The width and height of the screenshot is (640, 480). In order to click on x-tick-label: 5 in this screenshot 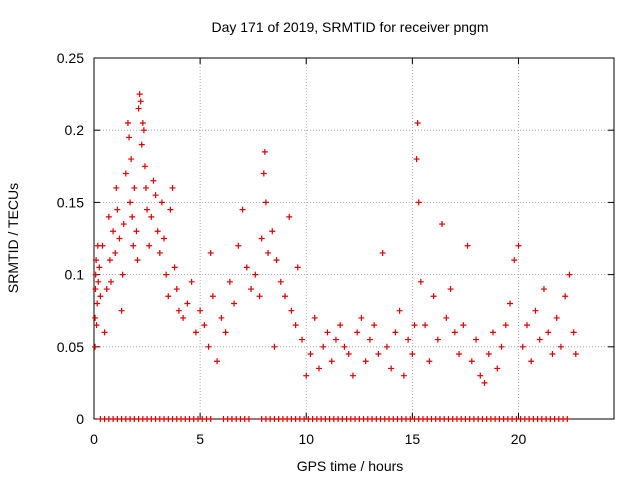, I will do `click(200, 439)`.